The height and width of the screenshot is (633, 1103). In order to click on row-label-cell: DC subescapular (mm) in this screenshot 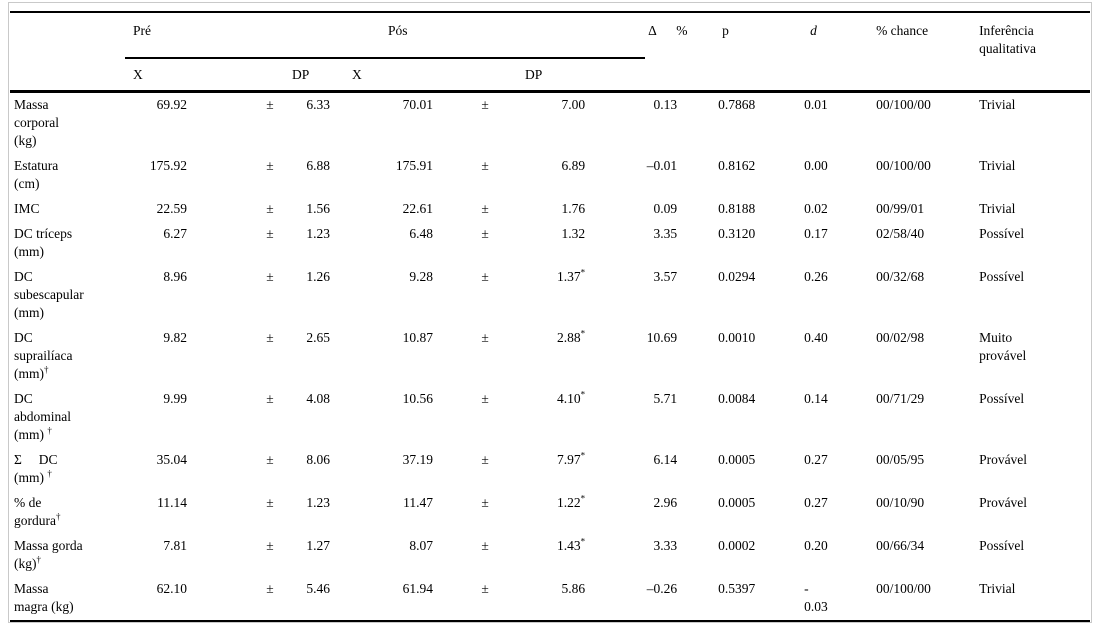, I will do `click(67, 295)`.